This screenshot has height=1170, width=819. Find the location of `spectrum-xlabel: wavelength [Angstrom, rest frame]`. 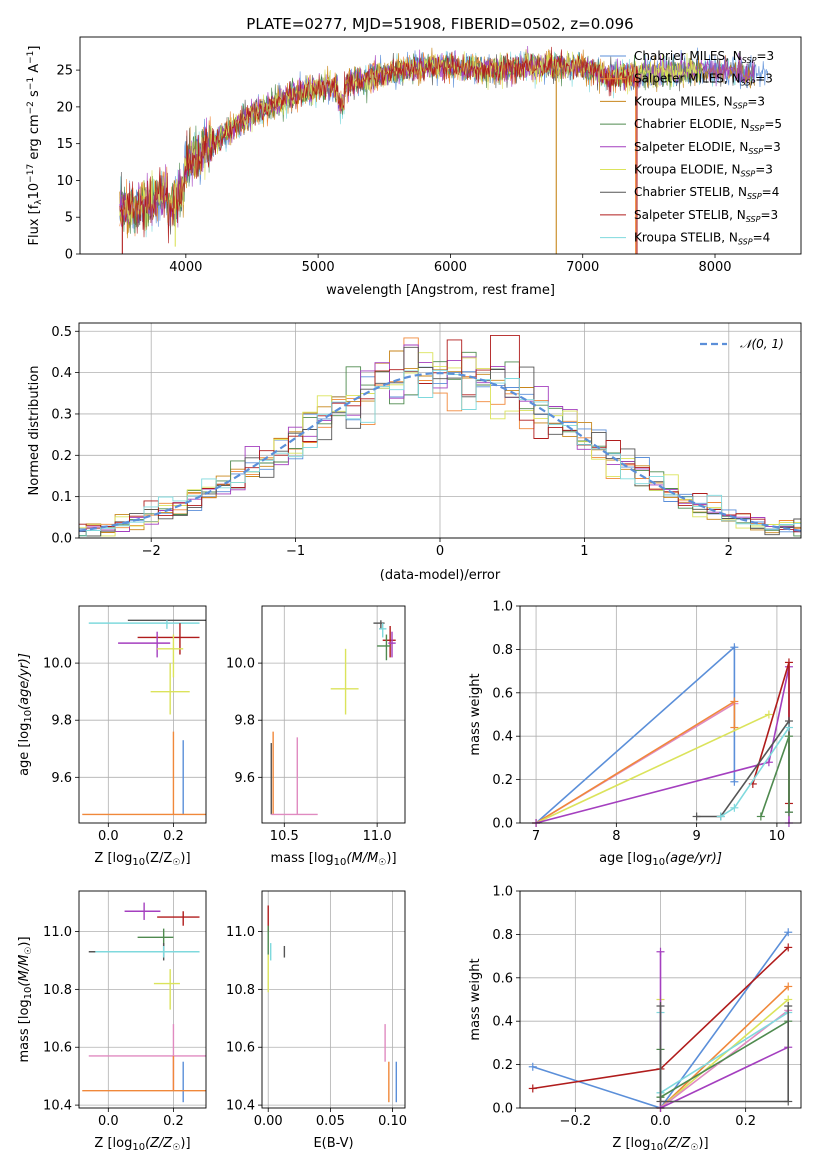

spectrum-xlabel: wavelength [Angstrom, rest frame] is located at coordinates (440, 290).